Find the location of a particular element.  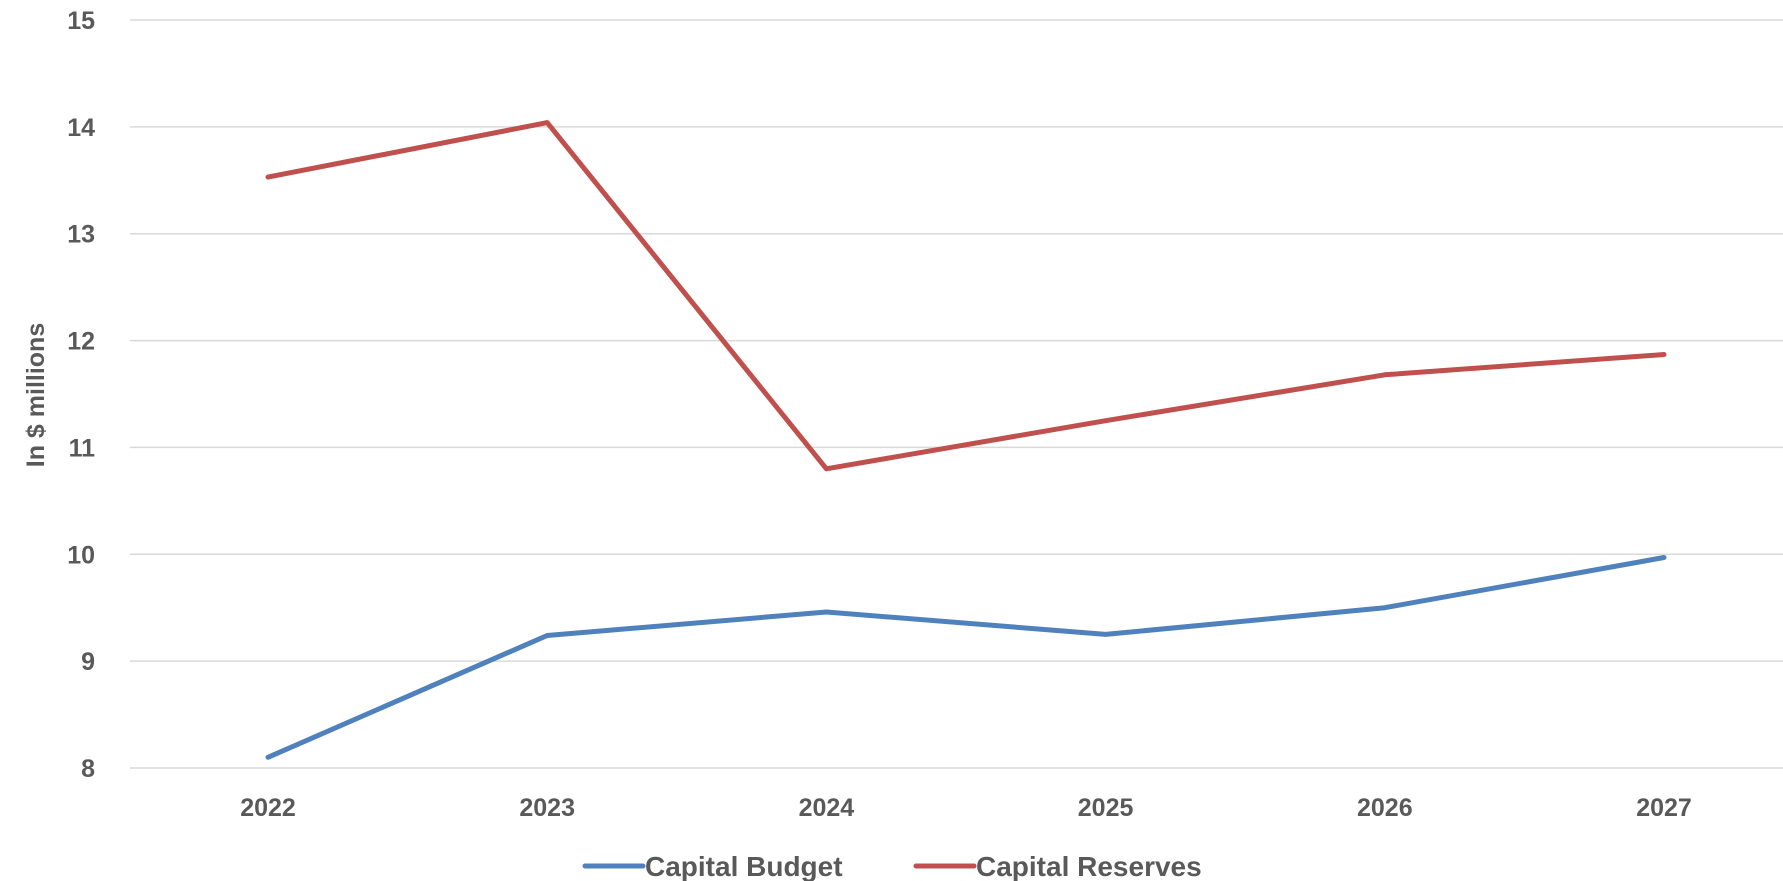

legend-label-capital-budget: Capital Budget is located at coordinates (744, 866).